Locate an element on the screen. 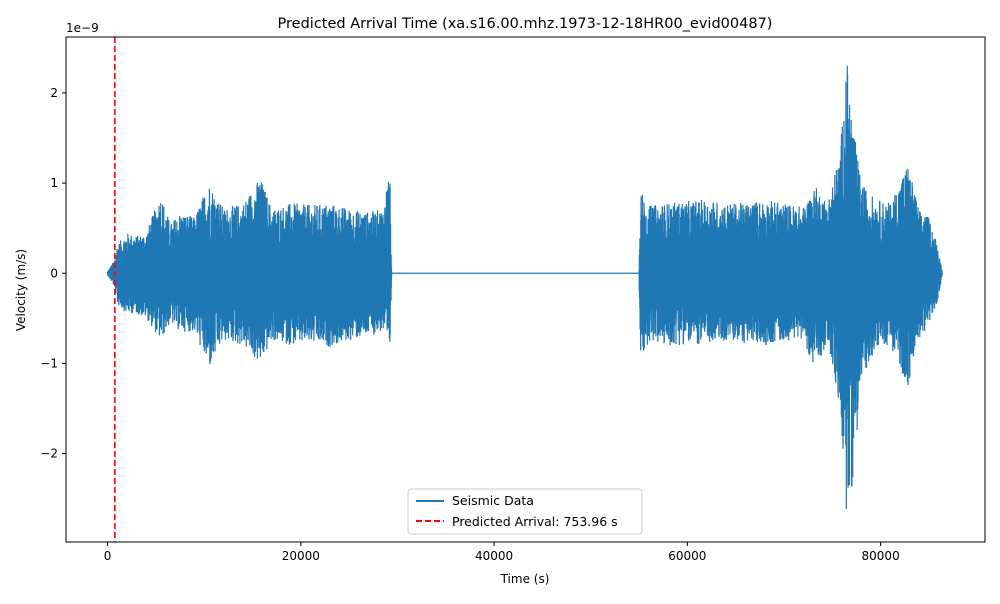 This screenshot has width=1000, height=604. x-tick-label: 60000 is located at coordinates (687, 556).